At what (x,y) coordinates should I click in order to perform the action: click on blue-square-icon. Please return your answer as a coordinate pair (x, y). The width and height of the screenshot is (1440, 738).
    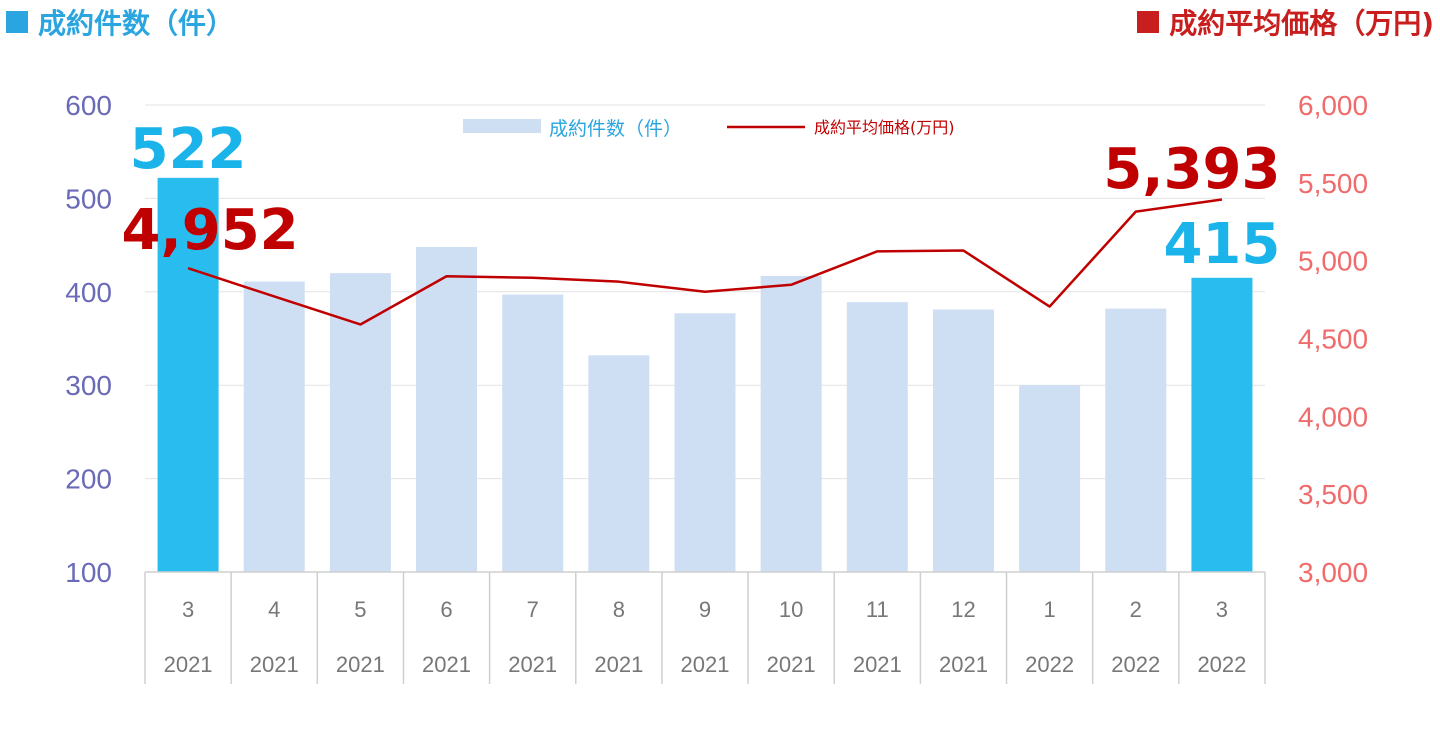
    Looking at the image, I should click on (17, 22).